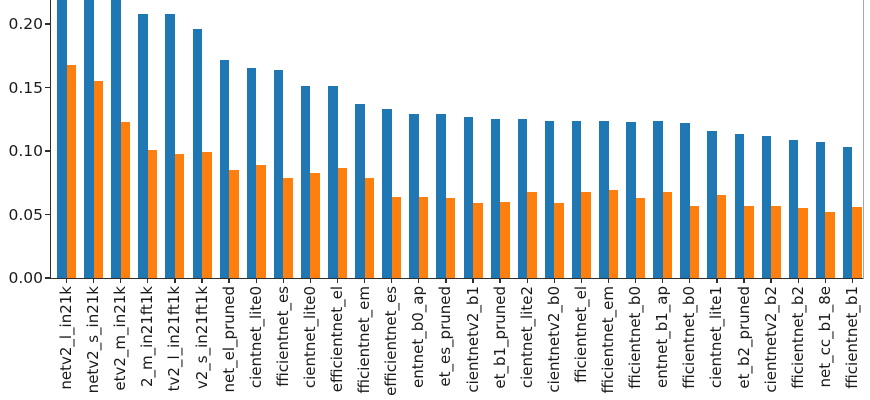 The width and height of the screenshot is (870, 400). Describe the element at coordinates (472, 339) in the screenshot. I see `x-tick-label: cientnetv2_b1` at that location.